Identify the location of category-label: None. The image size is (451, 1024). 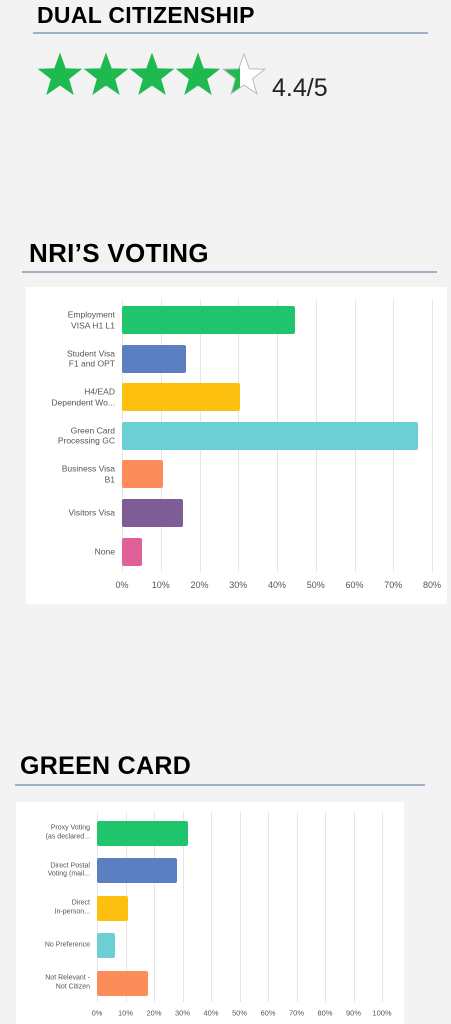
(104, 551).